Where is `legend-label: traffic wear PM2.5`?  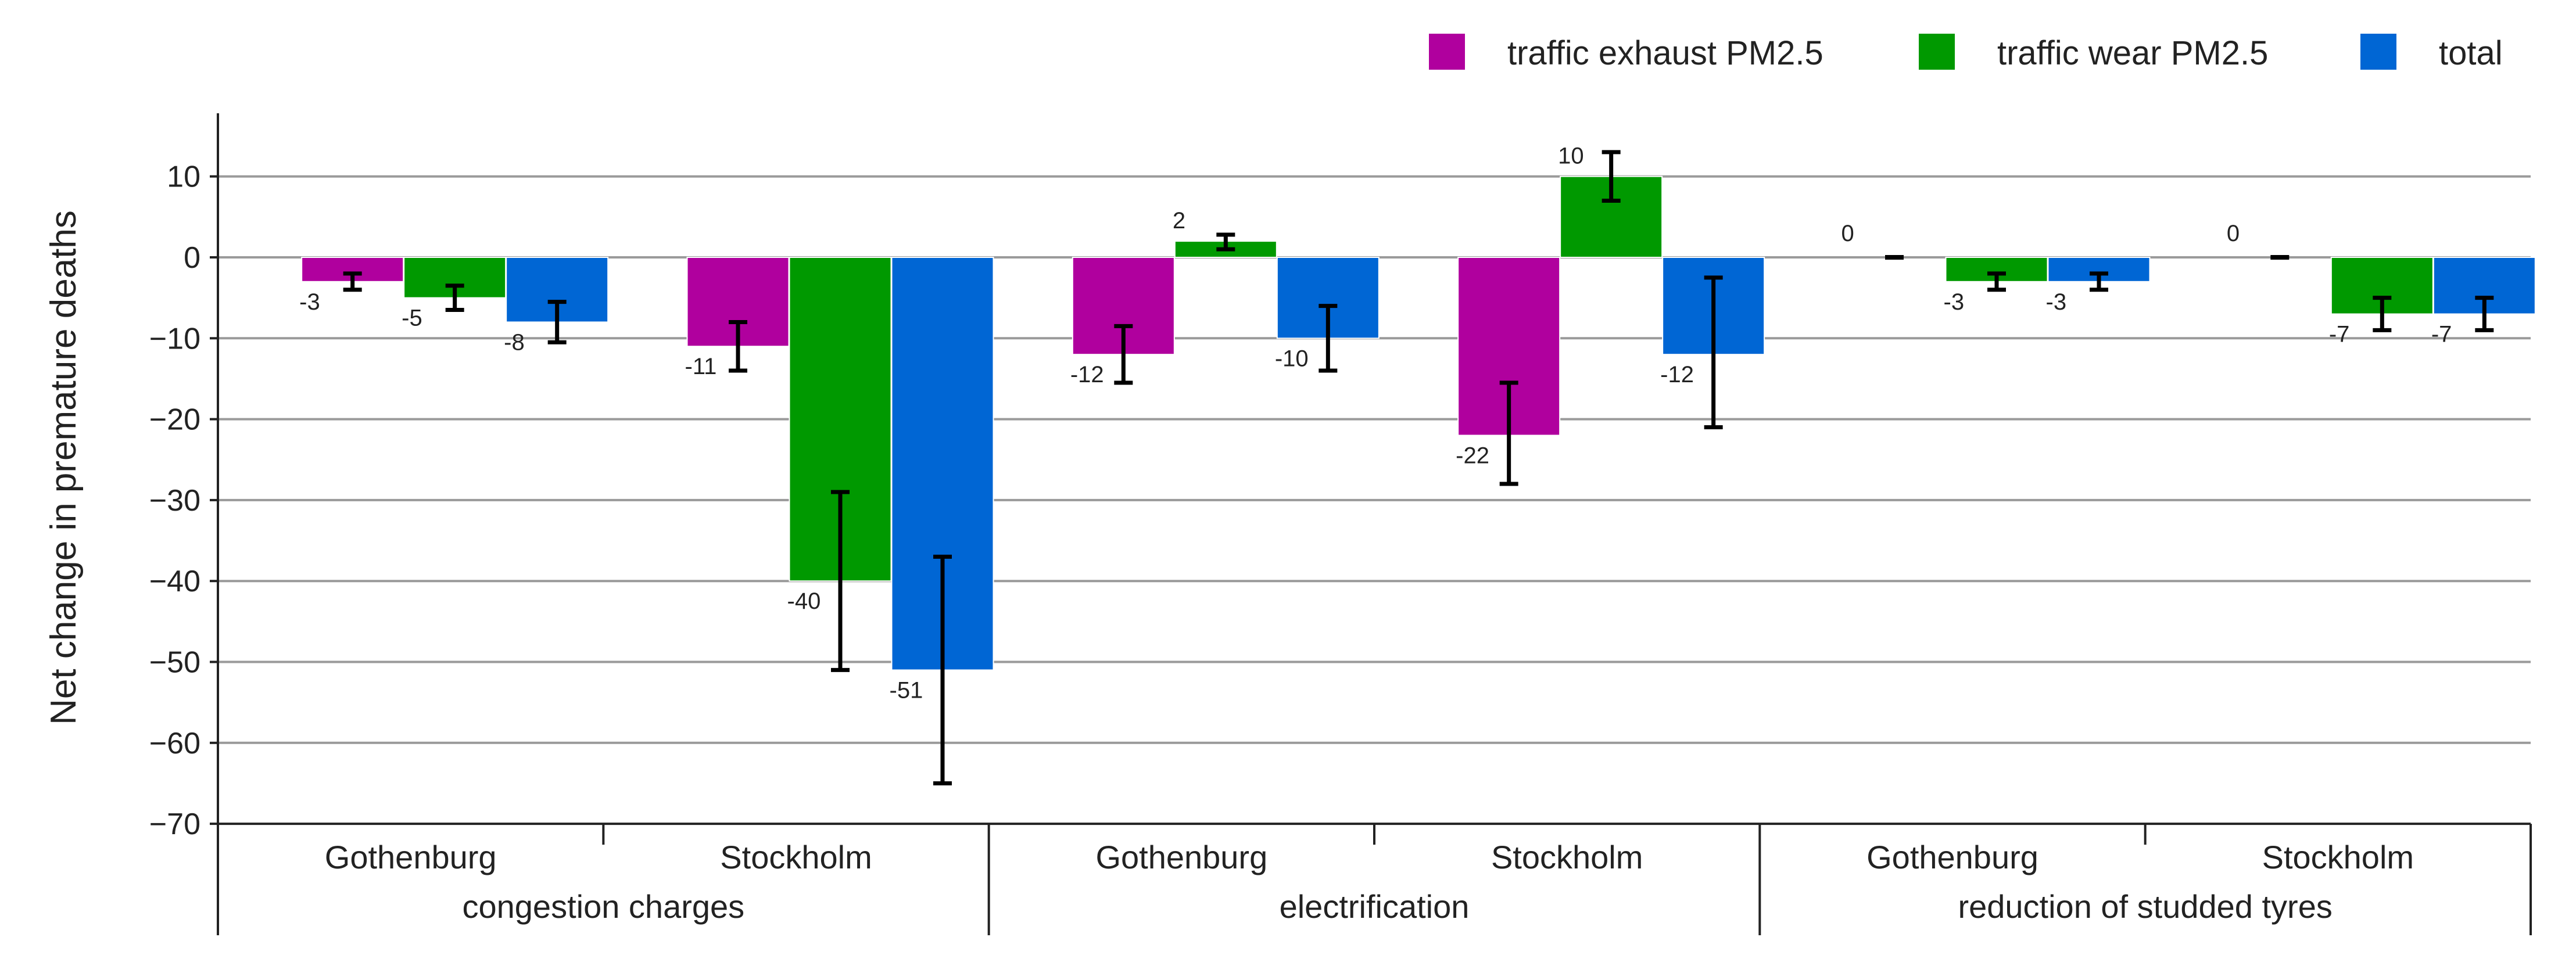 legend-label: traffic wear PM2.5 is located at coordinates (2132, 53).